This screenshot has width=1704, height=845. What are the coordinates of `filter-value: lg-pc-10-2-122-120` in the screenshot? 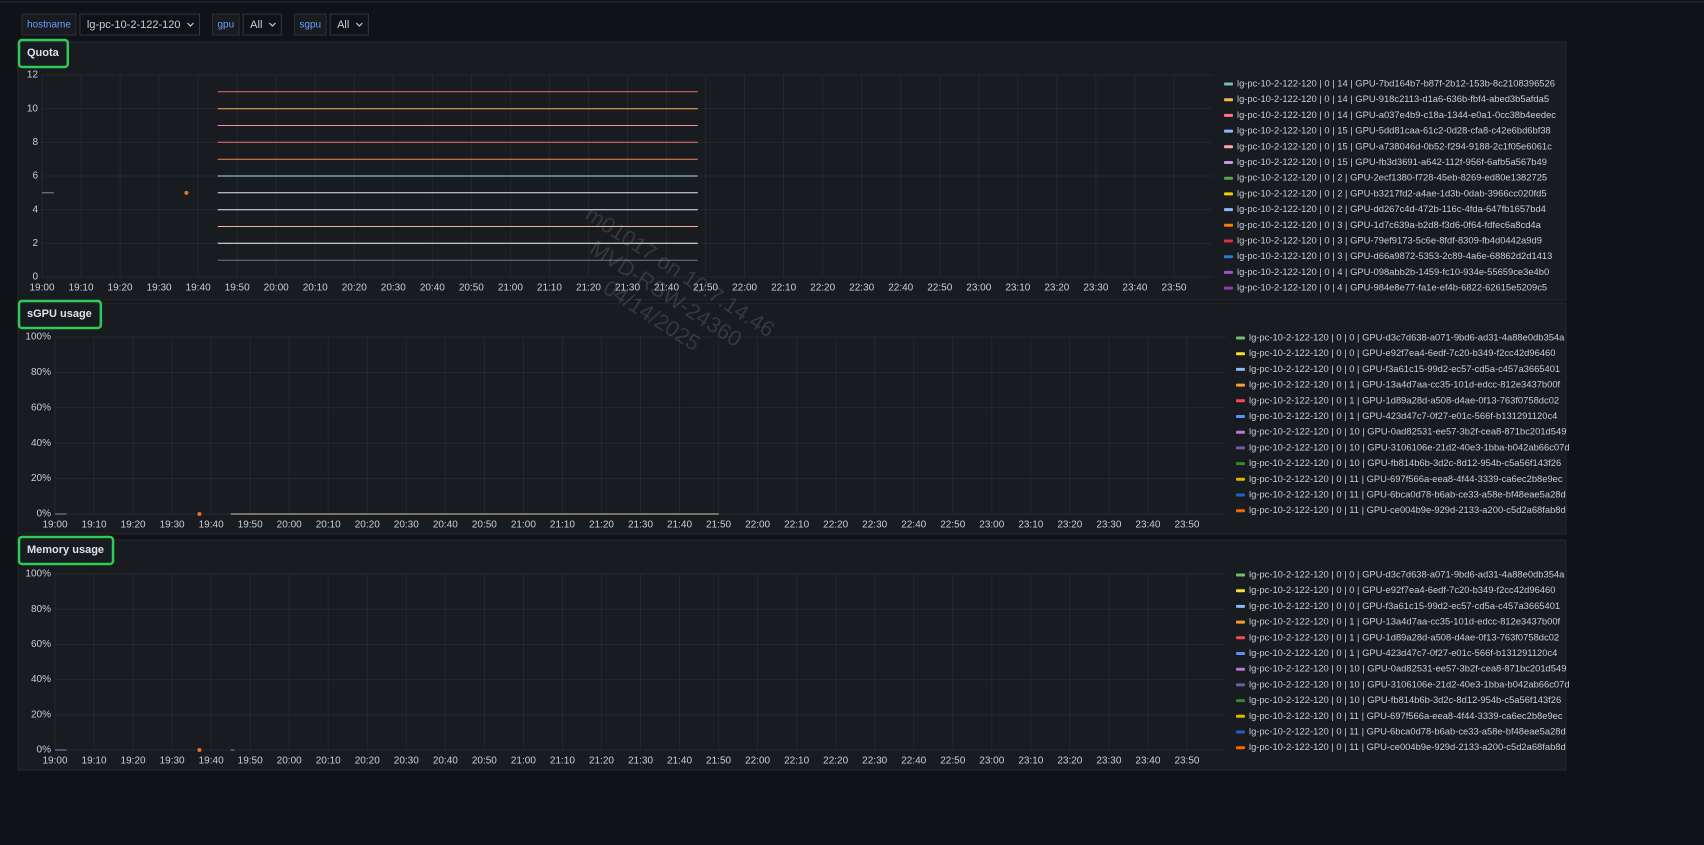 It's located at (134, 25).